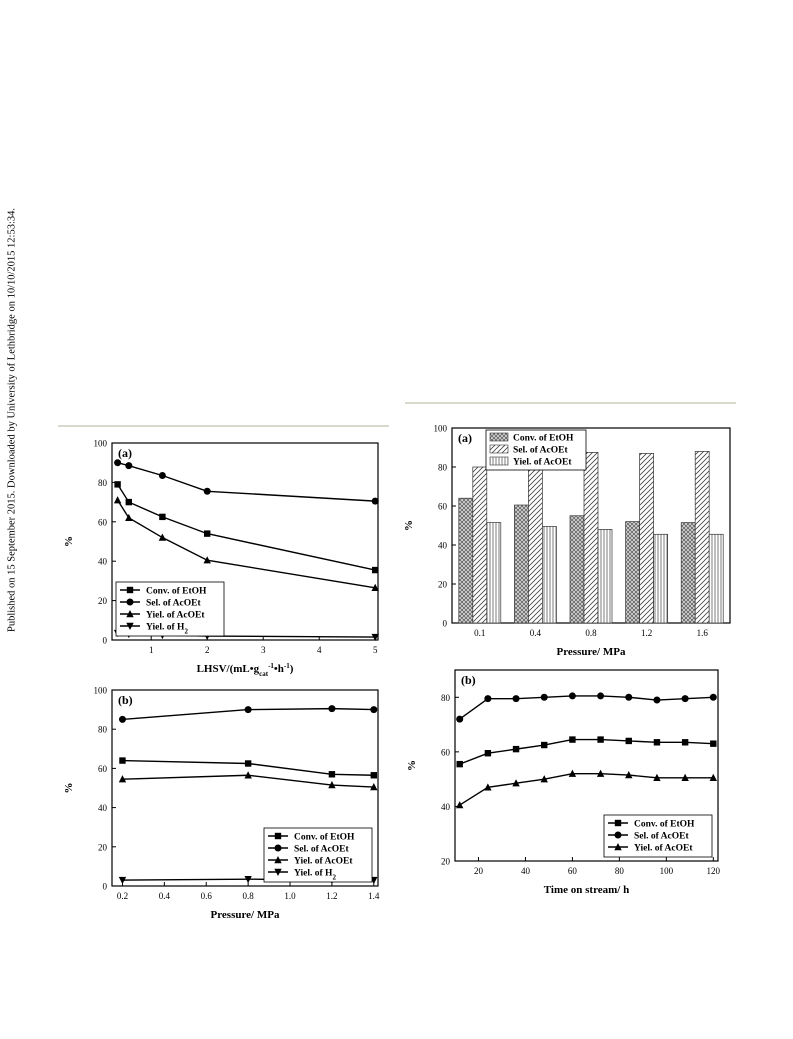 The width and height of the screenshot is (793, 1039). Describe the element at coordinates (207, 896) in the screenshot. I see `x-tick-label: 0.6` at that location.